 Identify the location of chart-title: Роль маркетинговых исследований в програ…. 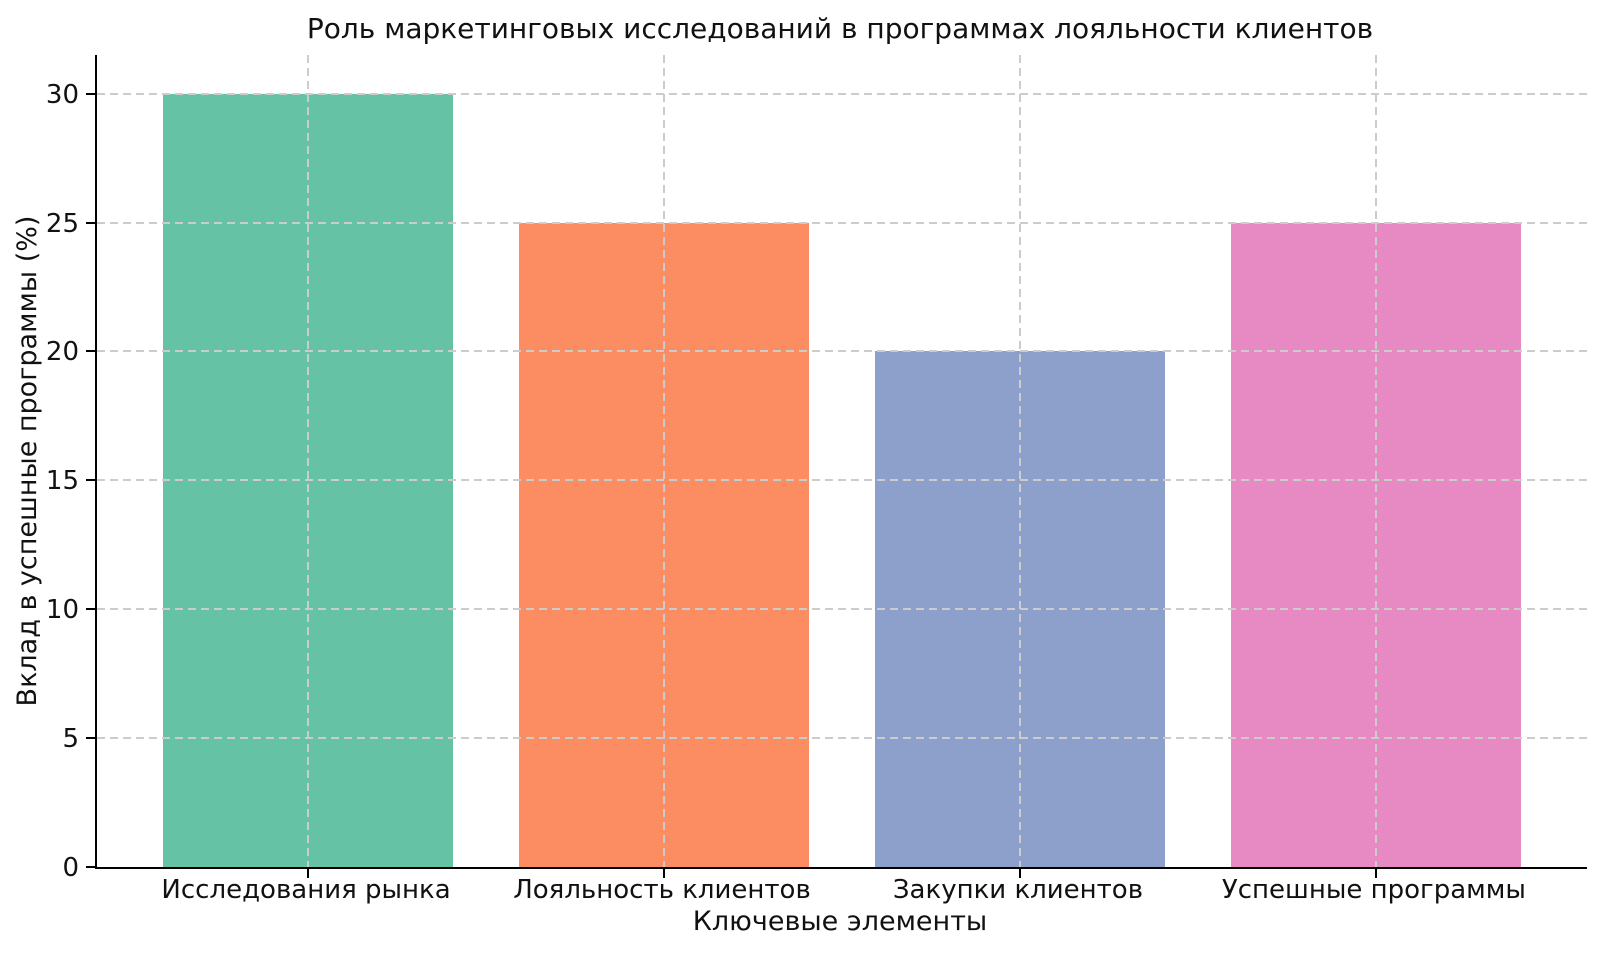
(840, 28).